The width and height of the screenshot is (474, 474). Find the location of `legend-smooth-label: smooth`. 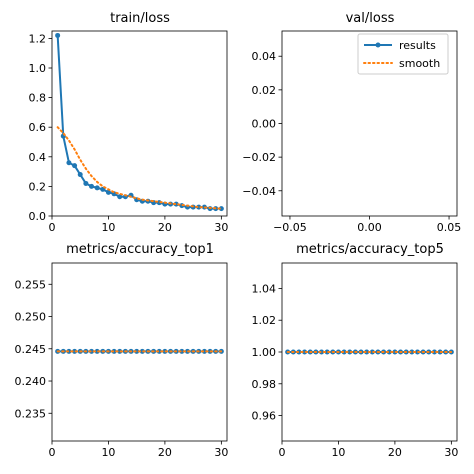

legend-smooth-label: smooth is located at coordinates (419, 63).